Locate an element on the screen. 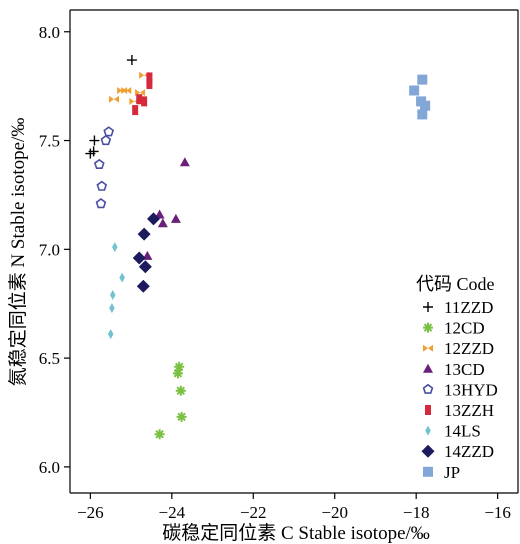 The image size is (520, 544). x-tick-label: −24 is located at coordinates (172, 512).